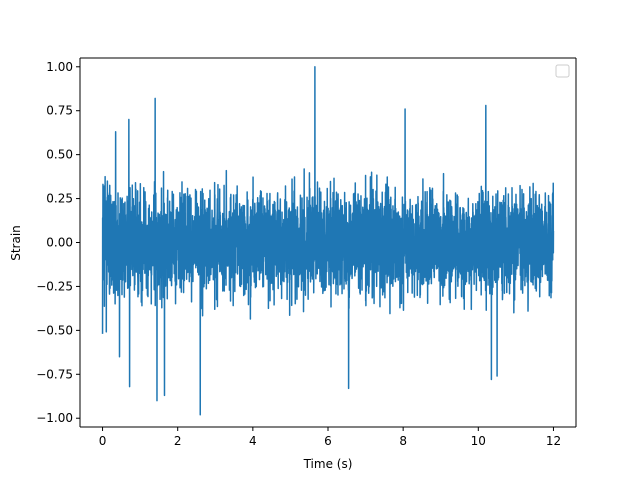  What do you see at coordinates (328, 441) in the screenshot?
I see `x-tick-label: 6` at bounding box center [328, 441].